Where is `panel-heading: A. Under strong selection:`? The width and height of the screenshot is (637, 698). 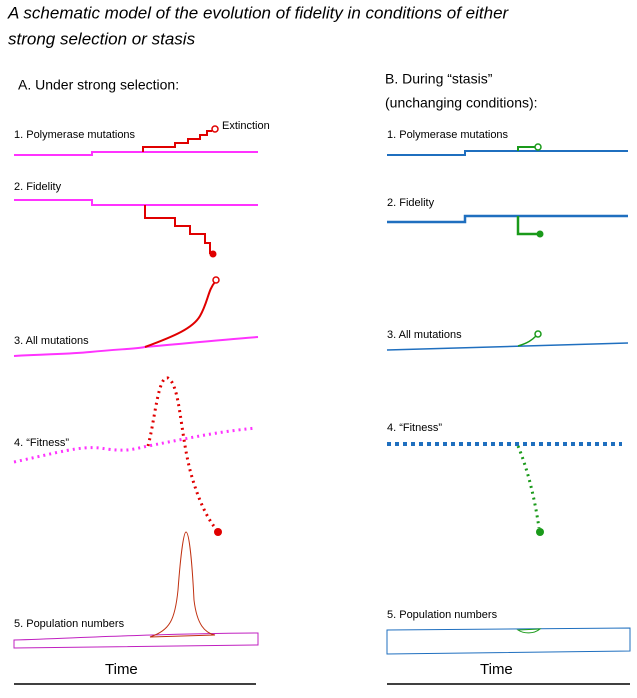 panel-heading: A. Under strong selection: is located at coordinates (98, 85).